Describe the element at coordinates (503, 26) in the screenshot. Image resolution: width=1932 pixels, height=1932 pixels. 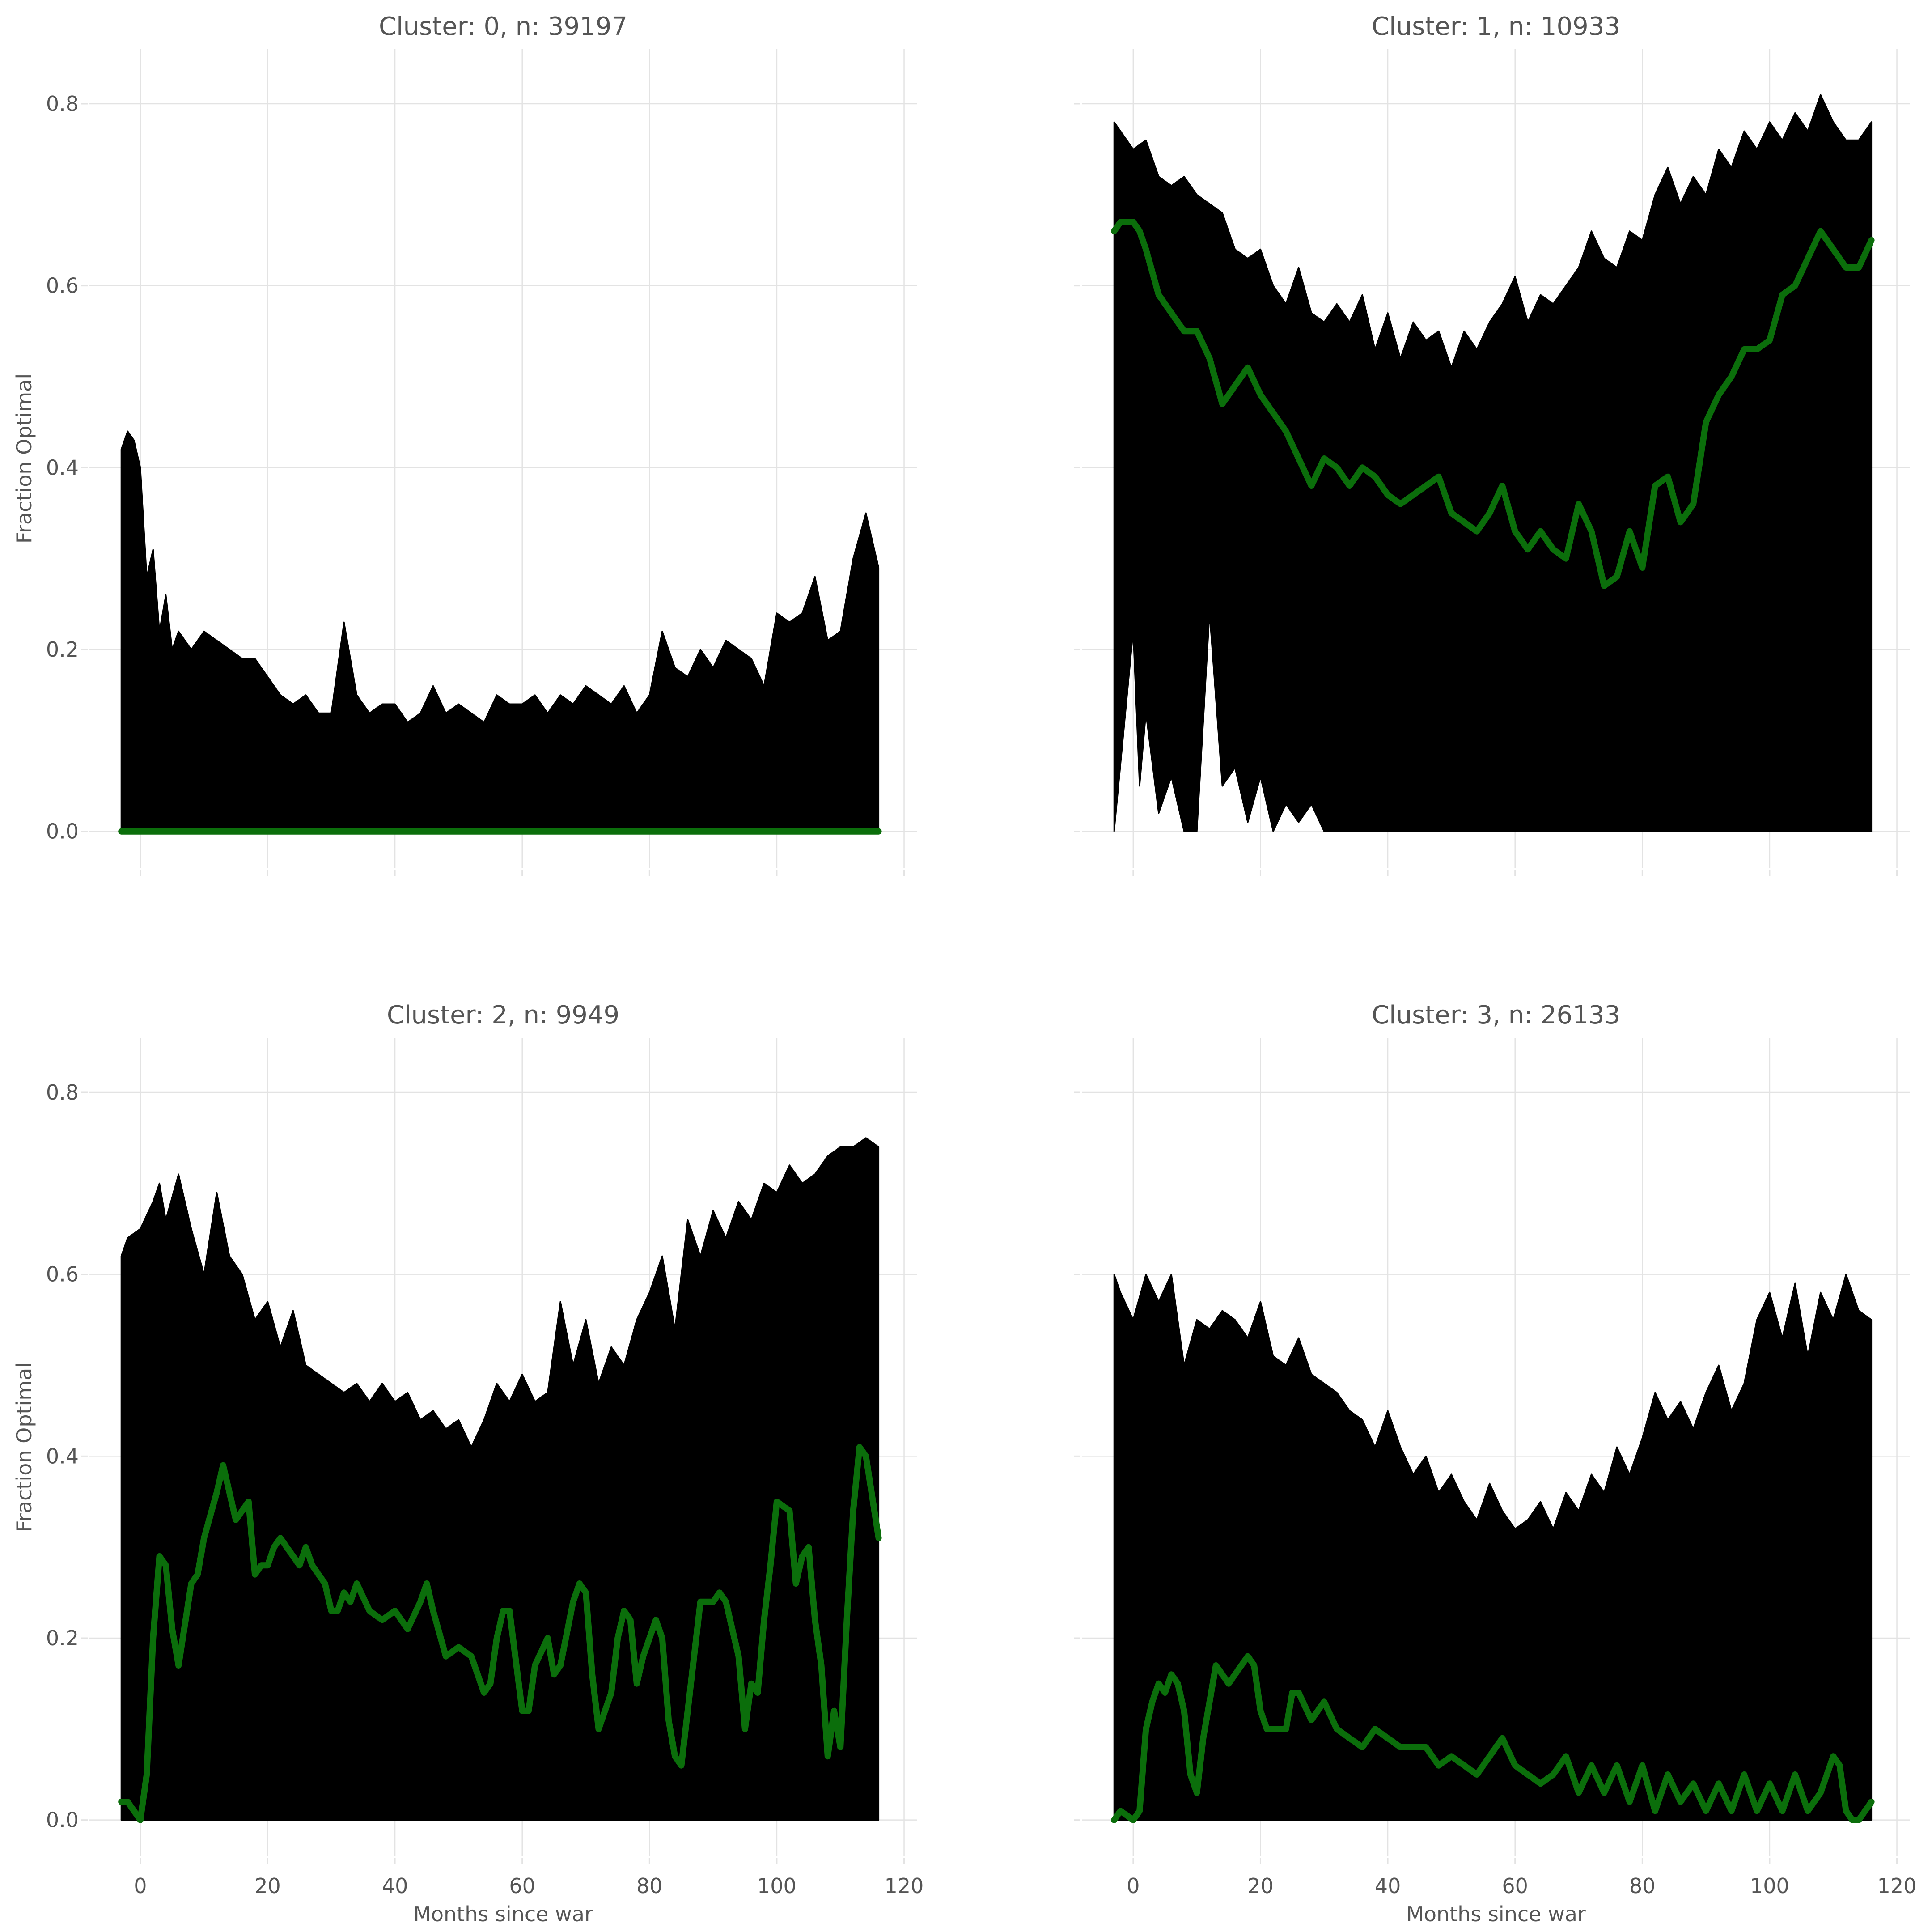
I see `panel-title: Cluster: 0, n: 39197` at that location.